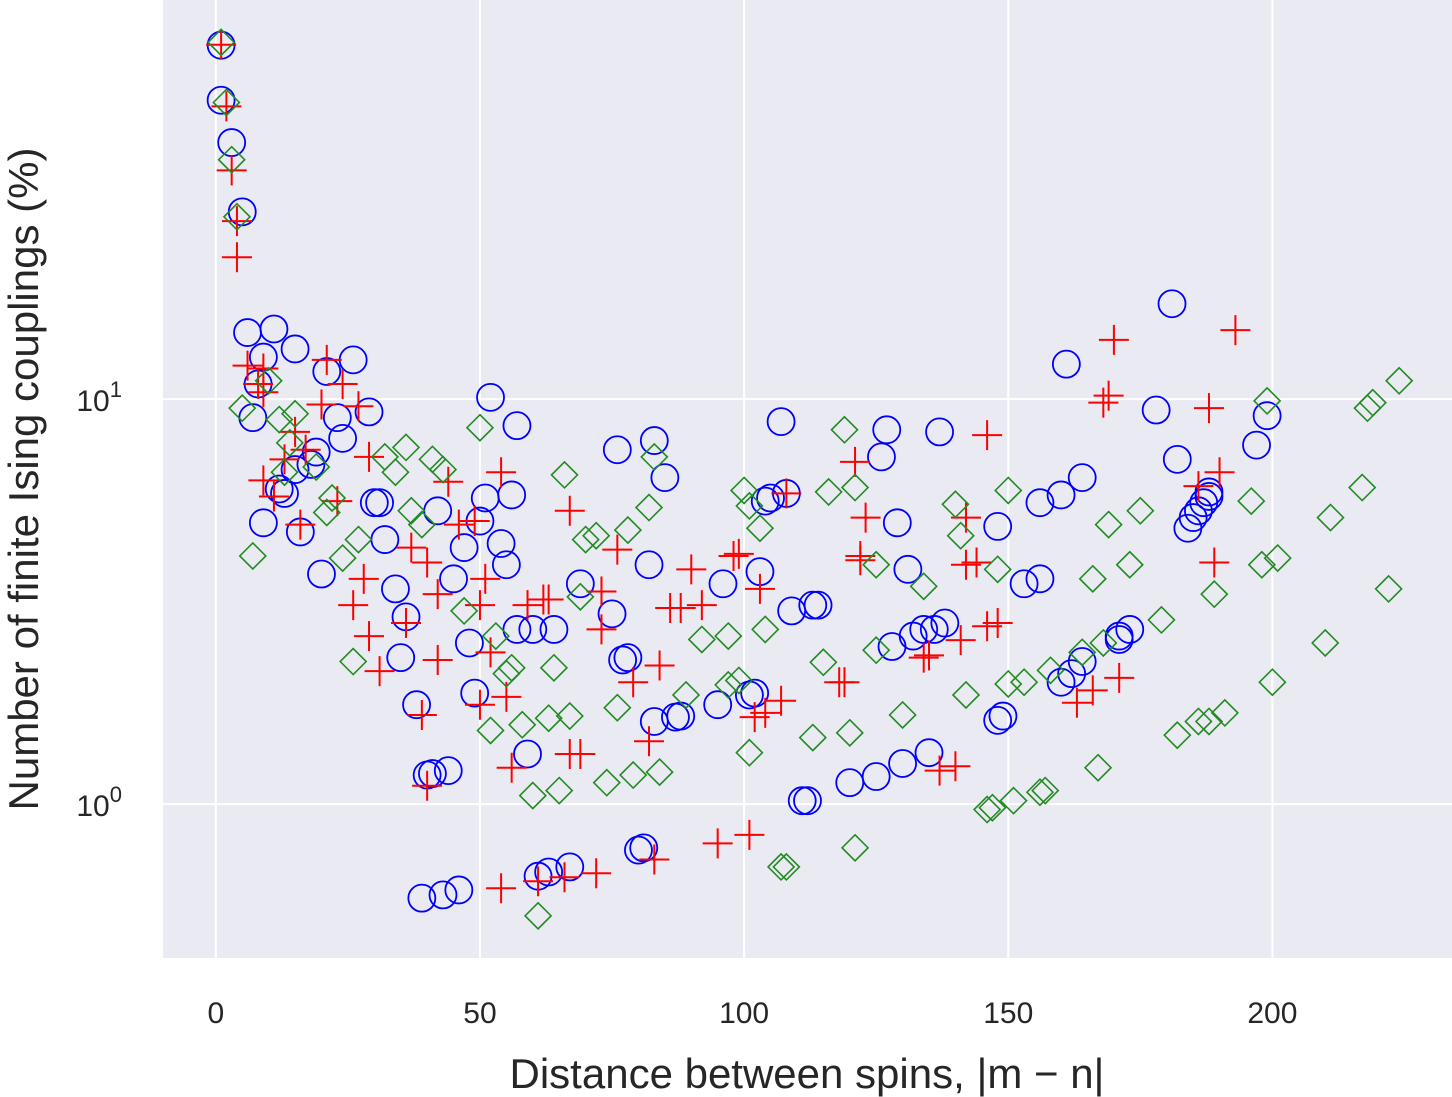 The image size is (1452, 1097). What do you see at coordinates (99, 397) in the screenshot?
I see `y-tick-label: 101` at bounding box center [99, 397].